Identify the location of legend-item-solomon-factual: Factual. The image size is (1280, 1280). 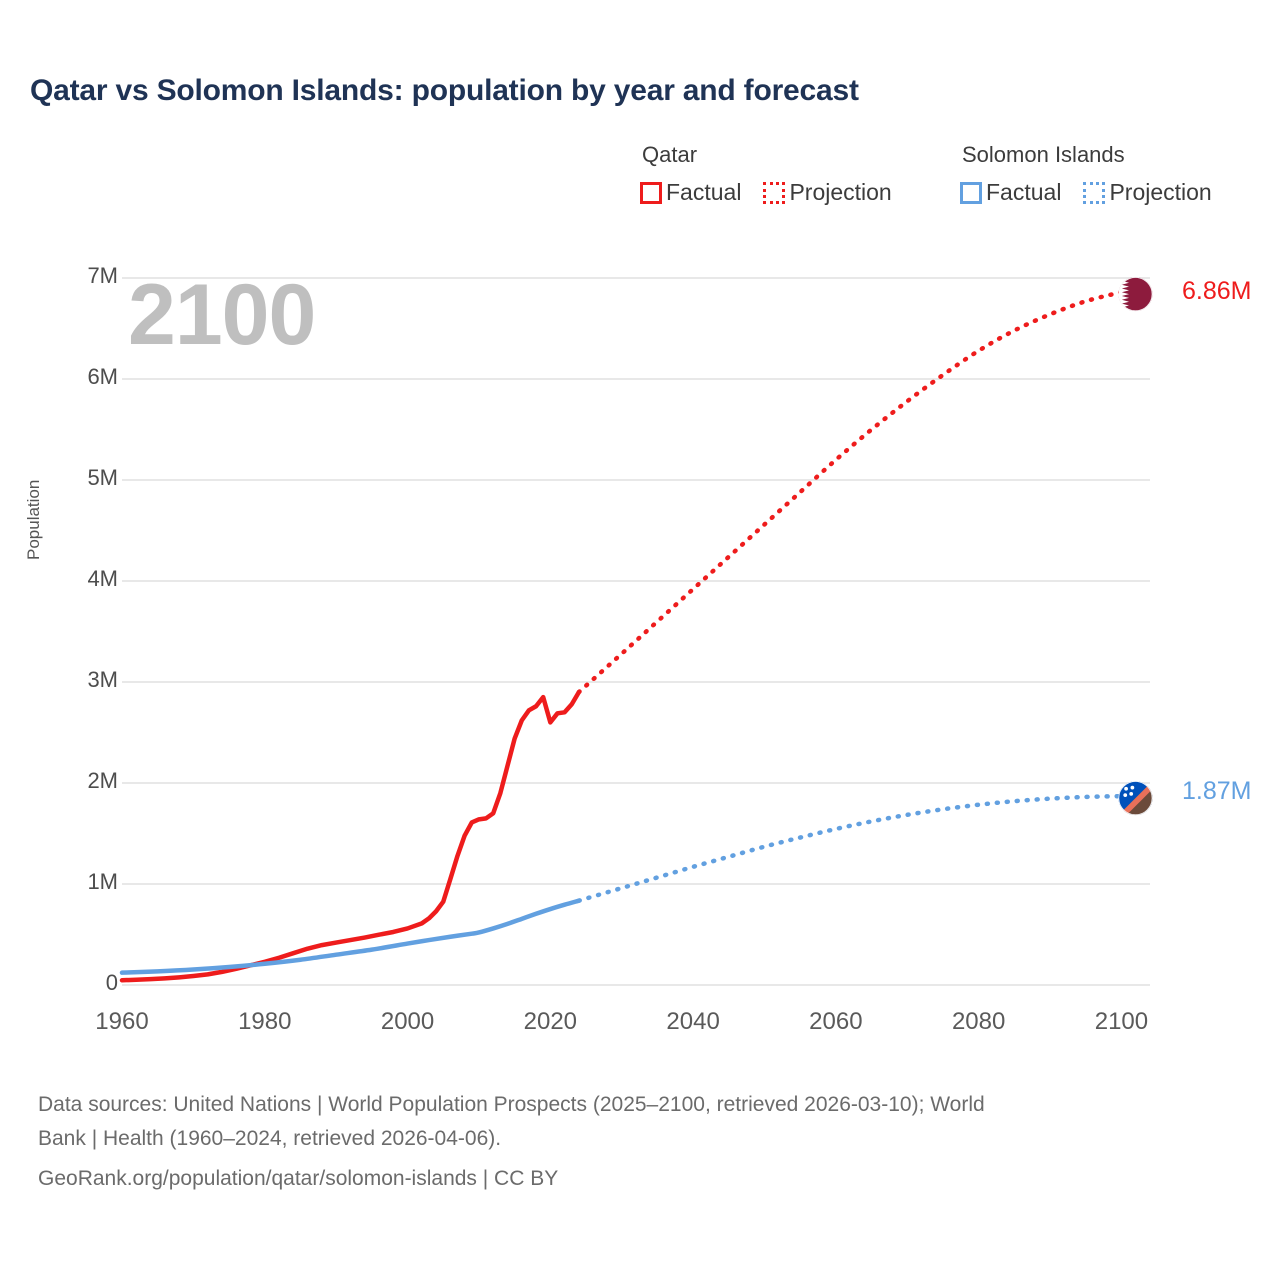
(1010, 192).